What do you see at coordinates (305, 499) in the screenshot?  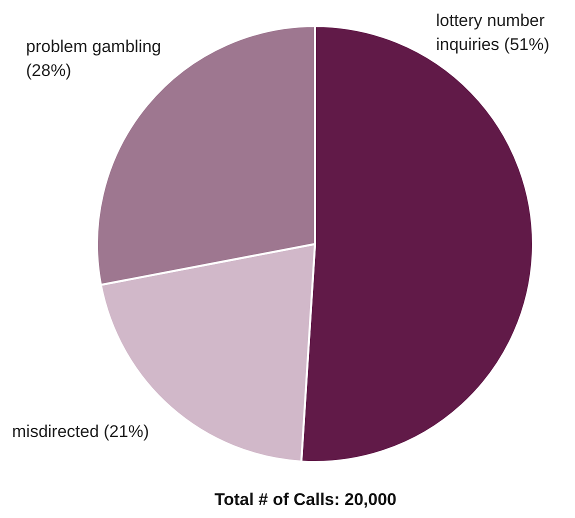 I see `text: Total # of Calls: 20,000` at bounding box center [305, 499].